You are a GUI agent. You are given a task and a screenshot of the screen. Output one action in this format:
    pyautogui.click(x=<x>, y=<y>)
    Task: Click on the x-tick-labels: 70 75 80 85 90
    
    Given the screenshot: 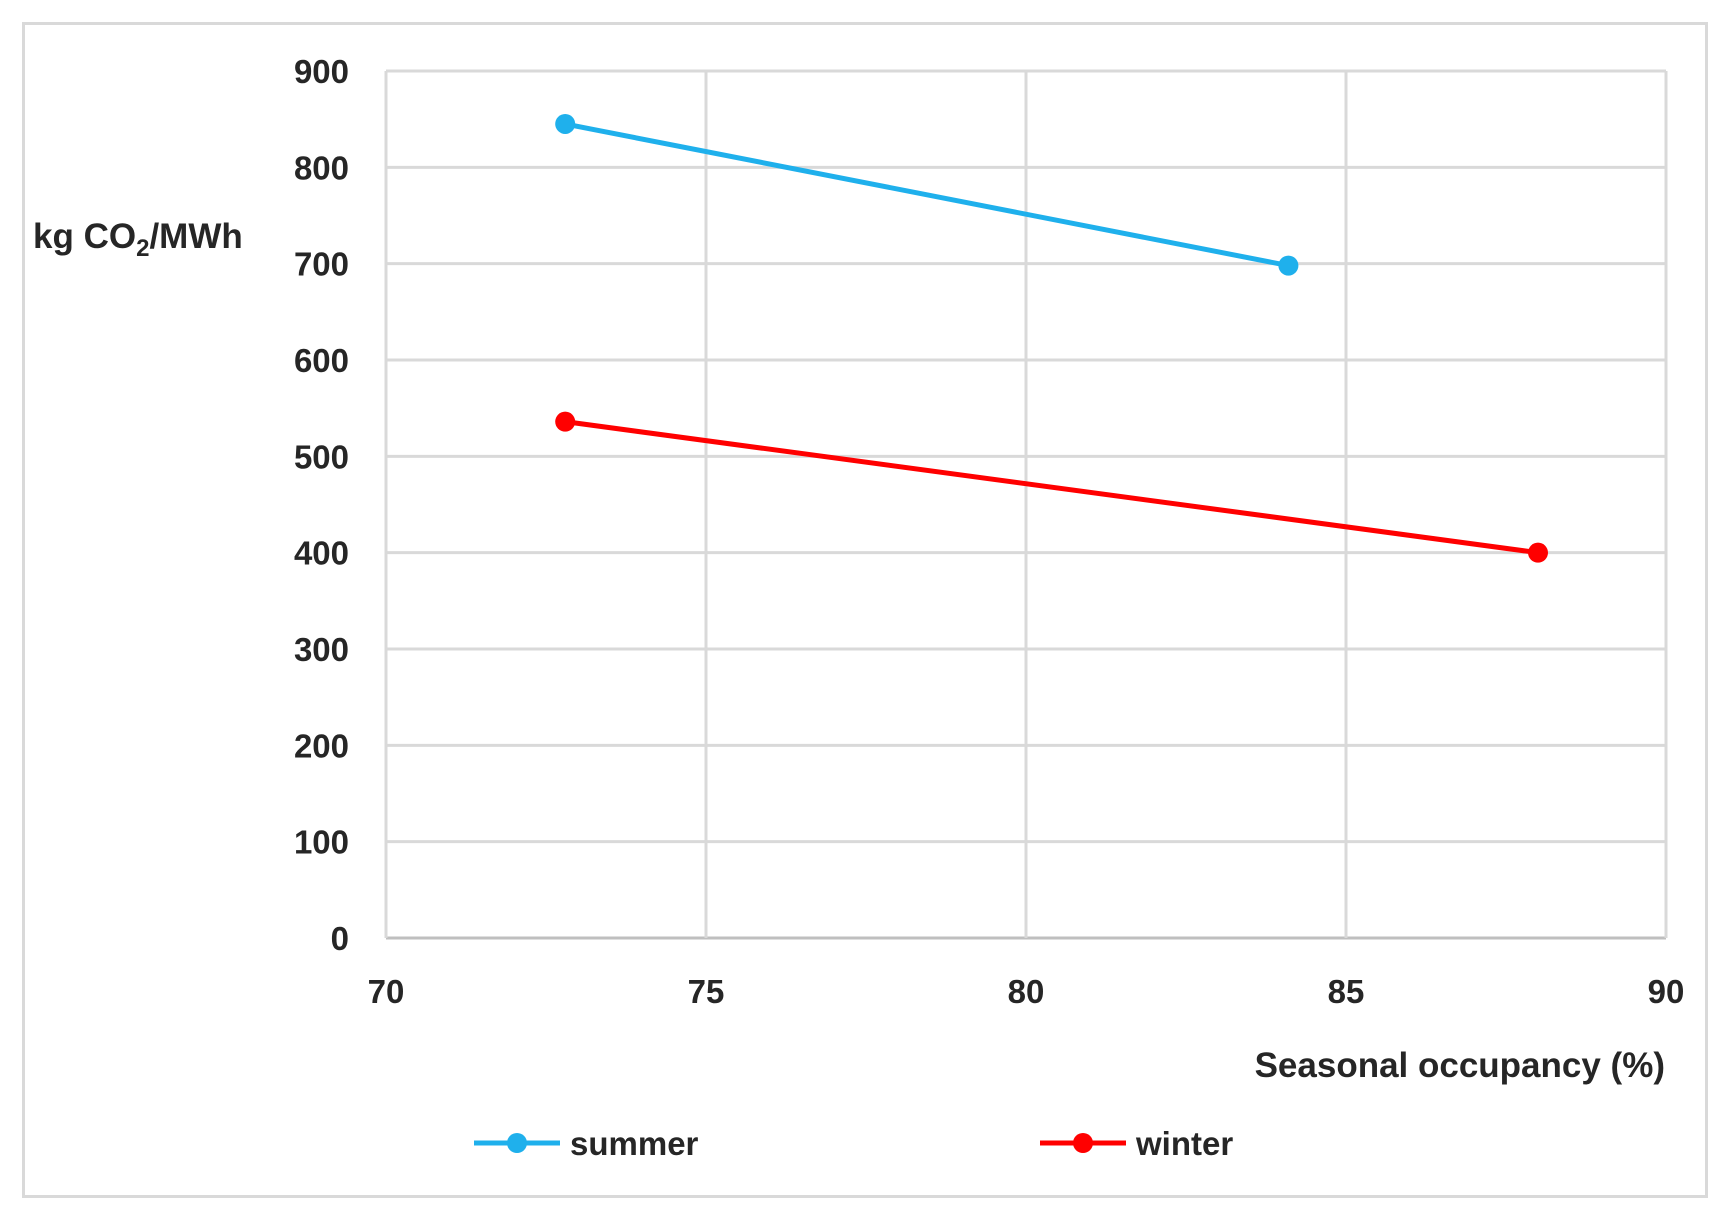 What is the action you would take?
    pyautogui.click(x=1026, y=991)
    